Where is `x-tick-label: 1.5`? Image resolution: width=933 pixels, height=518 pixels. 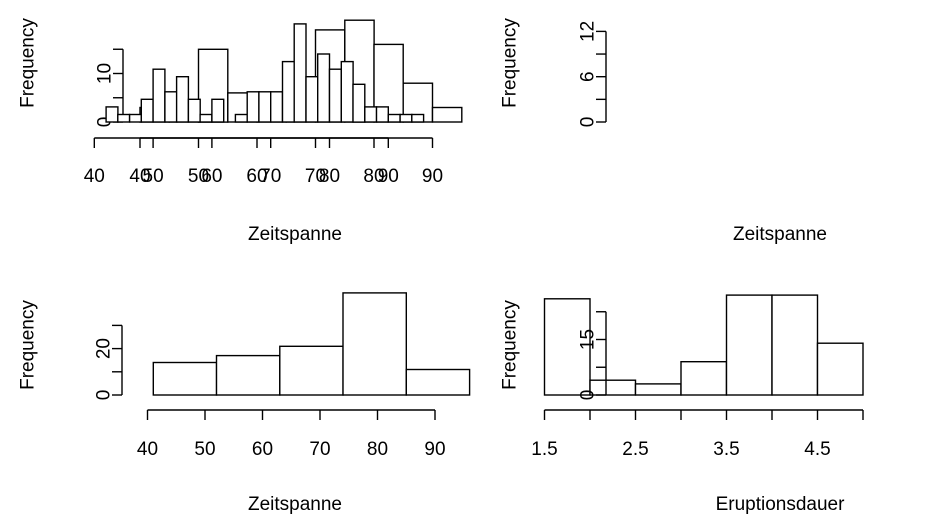 x-tick-label: 1.5 is located at coordinates (544, 449).